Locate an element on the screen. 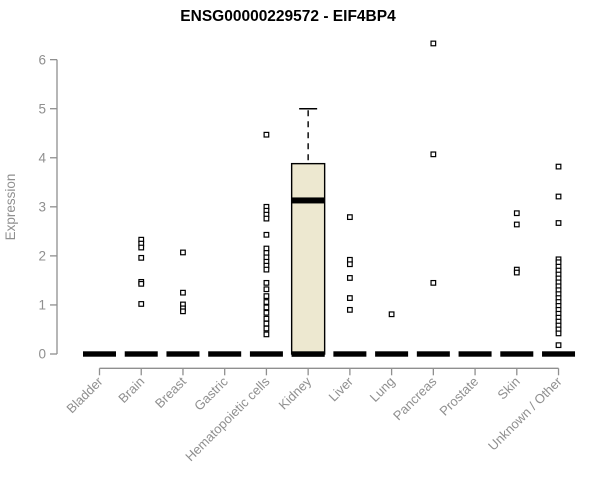 The width and height of the screenshot is (600, 500). y-tick-label: 5 is located at coordinates (42, 108).